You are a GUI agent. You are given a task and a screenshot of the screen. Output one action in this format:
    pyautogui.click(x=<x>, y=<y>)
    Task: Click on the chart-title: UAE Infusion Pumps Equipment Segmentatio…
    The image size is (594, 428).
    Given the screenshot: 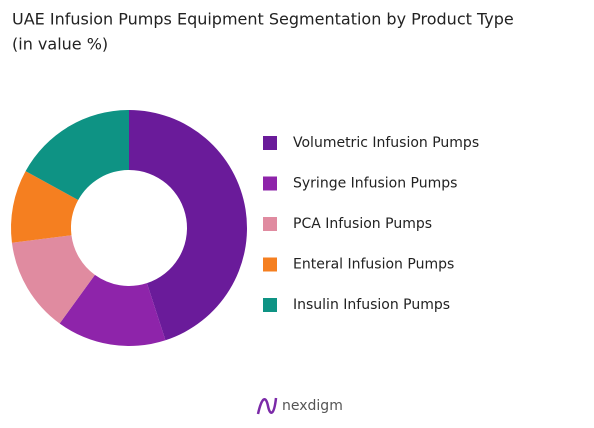 What is the action you would take?
    pyautogui.click(x=263, y=19)
    